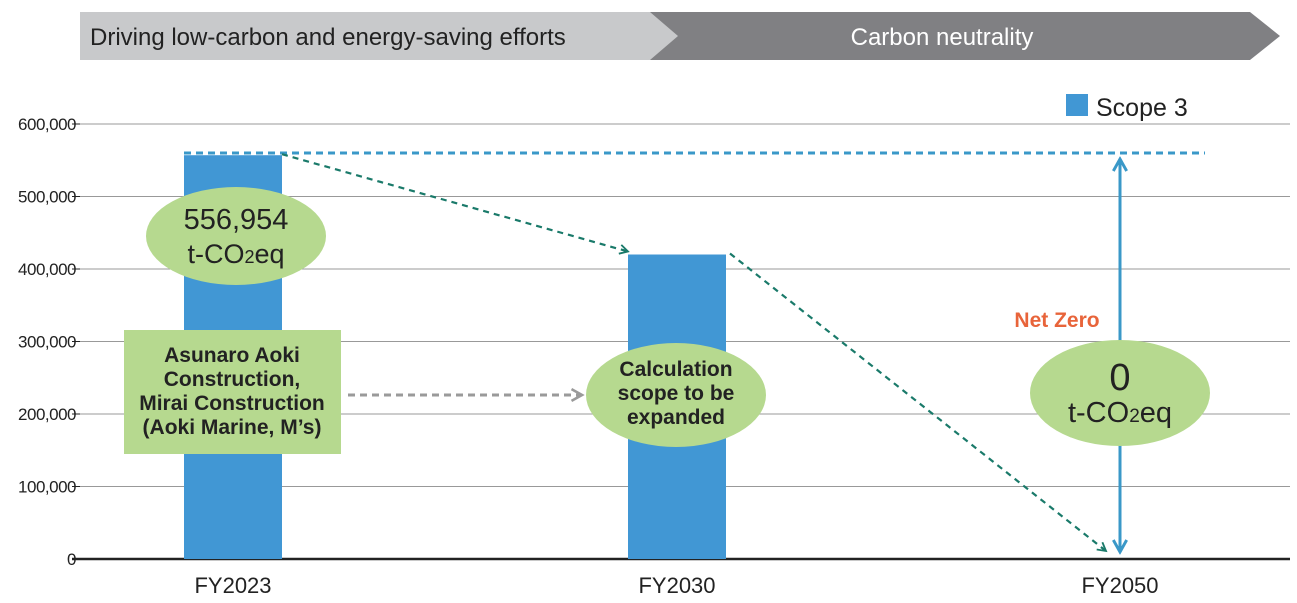 The width and height of the screenshot is (1297, 603). Describe the element at coordinates (942, 37) in the screenshot. I see `phase-label-2: Carbon neutrality` at that location.